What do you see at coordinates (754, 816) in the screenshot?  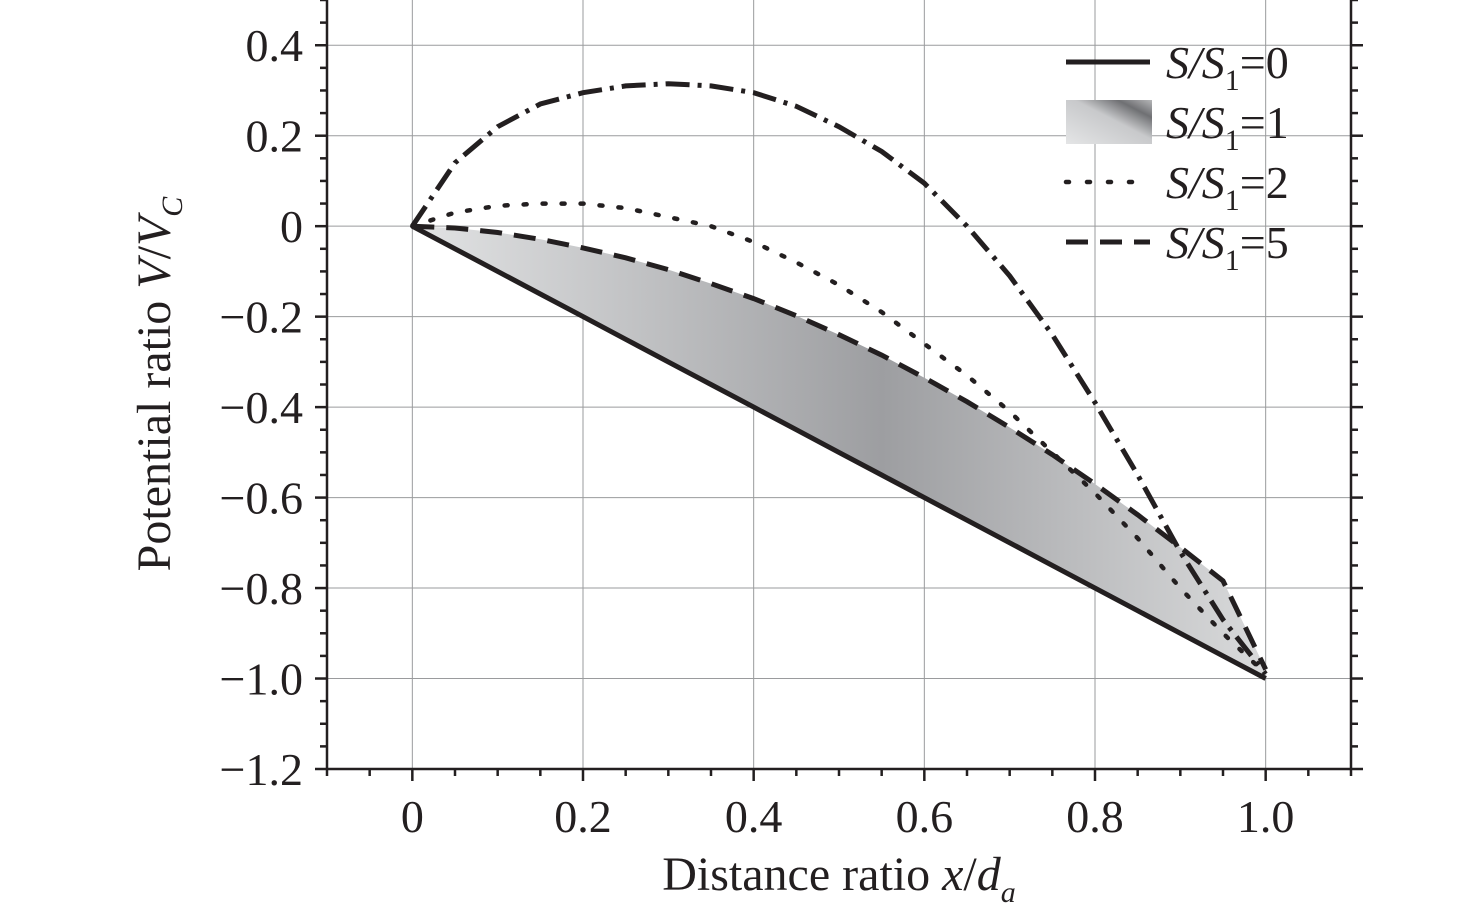 I see `x-tick-label: 0.4` at bounding box center [754, 816].